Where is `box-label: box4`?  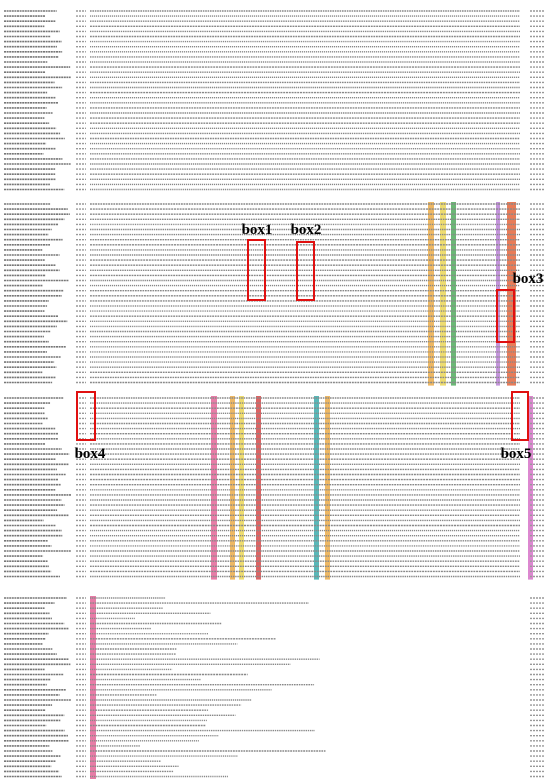
box-label: box4 is located at coordinates (90, 454).